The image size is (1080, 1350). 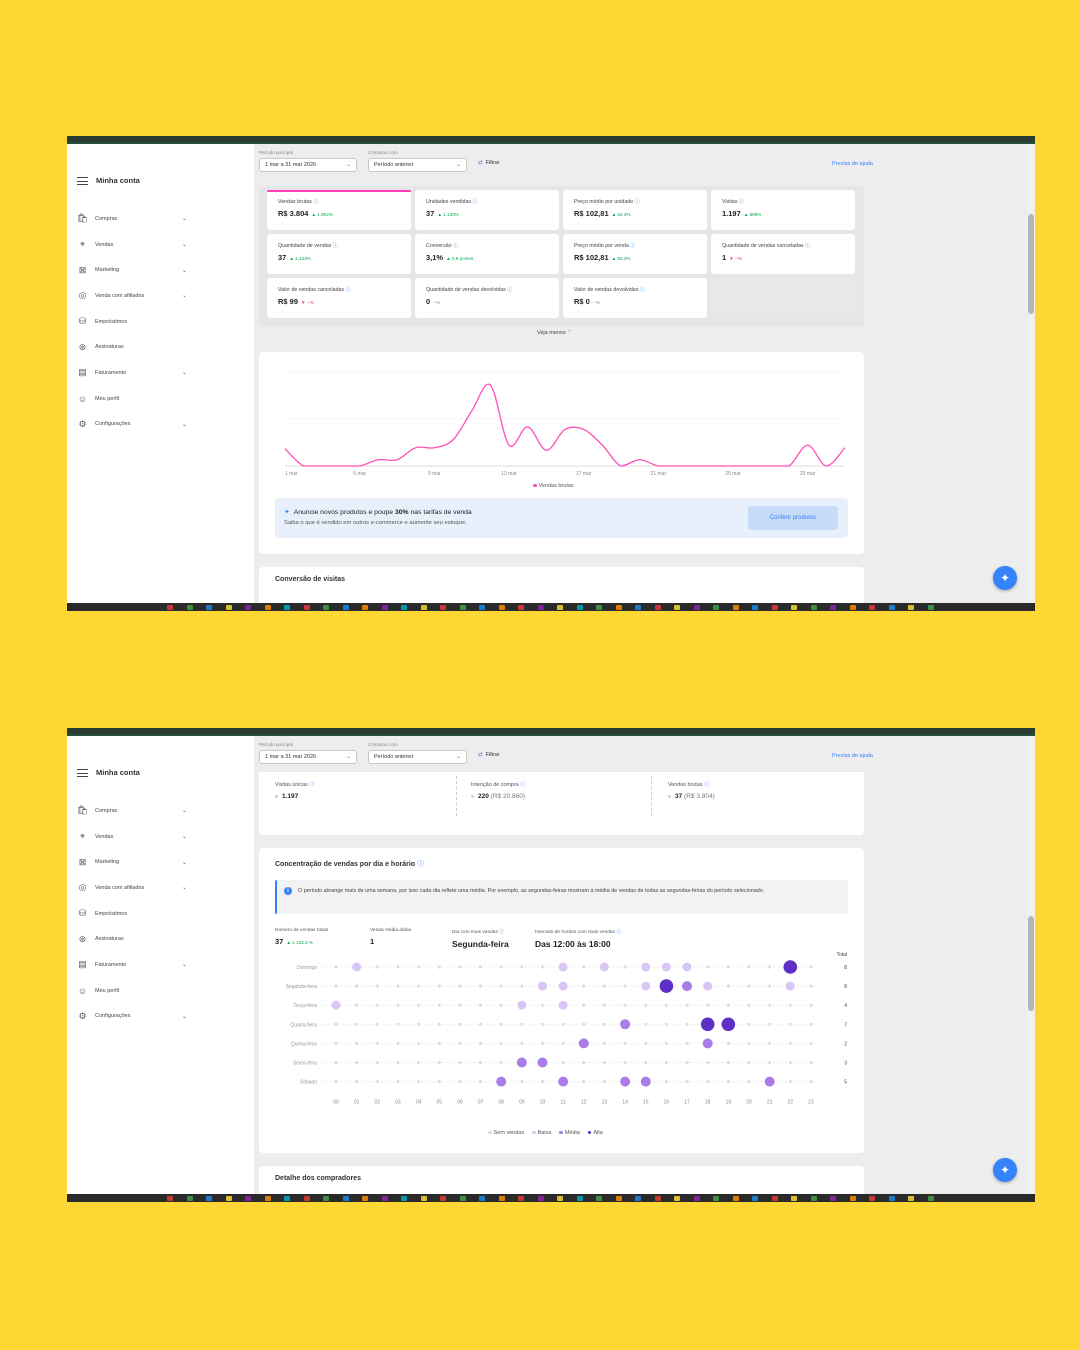 What do you see at coordinates (793, 518) in the screenshot?
I see `check-products-button: Conferir produtos` at bounding box center [793, 518].